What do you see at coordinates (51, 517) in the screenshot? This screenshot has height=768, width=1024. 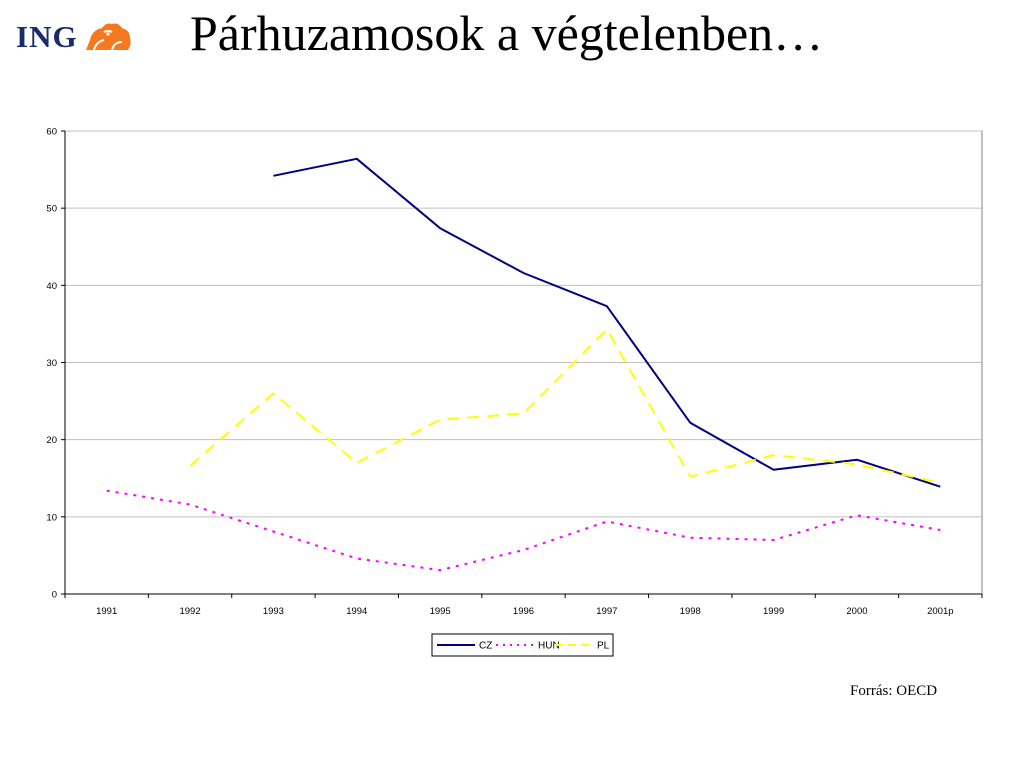 I see `y-tick-label: 10` at bounding box center [51, 517].